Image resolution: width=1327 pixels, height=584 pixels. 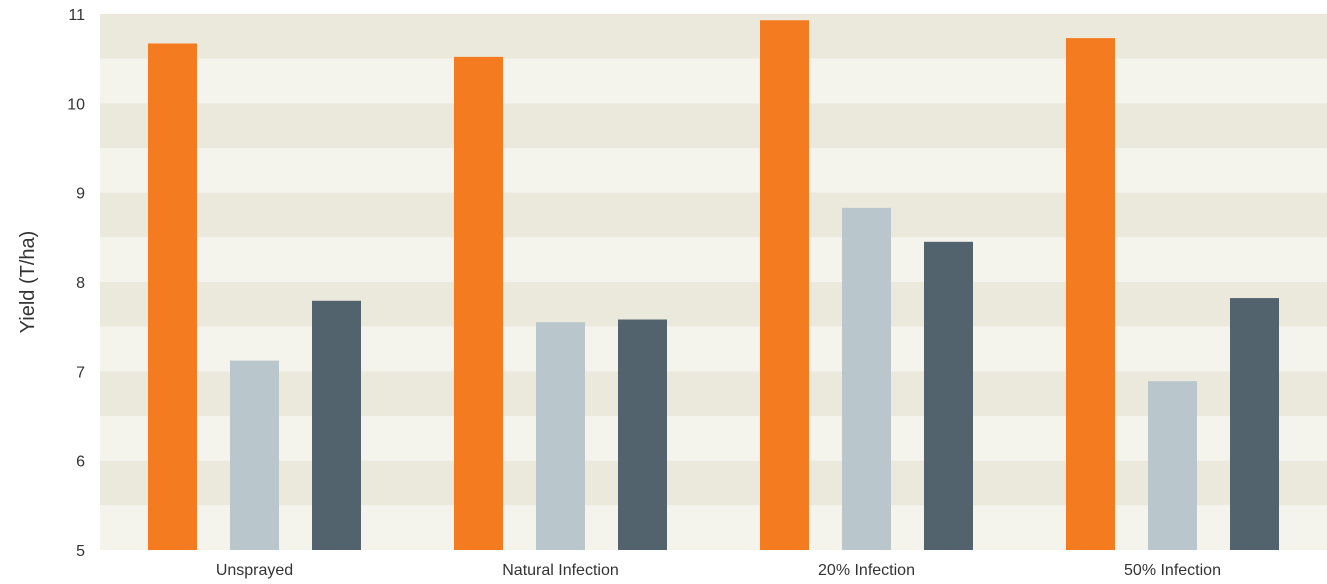 What do you see at coordinates (1172, 570) in the screenshot?
I see `x-tick-label: 50% Infection` at bounding box center [1172, 570].